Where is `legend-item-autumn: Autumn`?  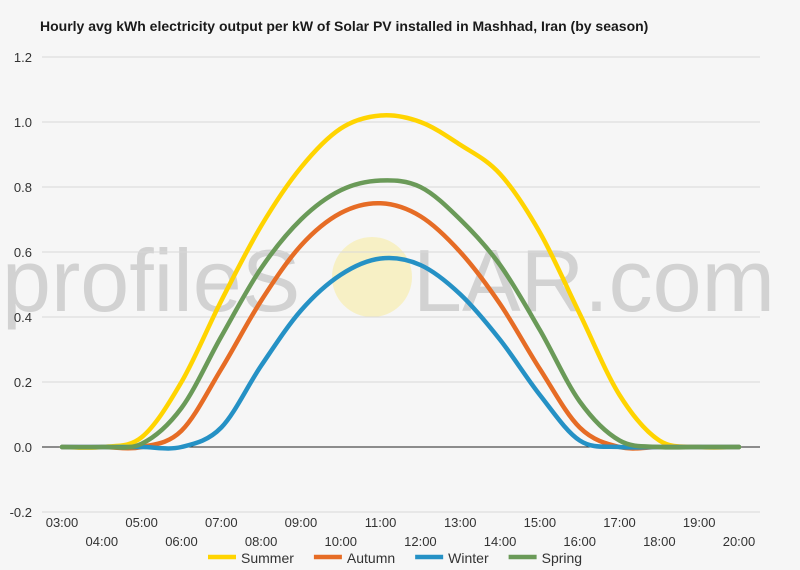 legend-item-autumn: Autumn is located at coordinates (354, 558).